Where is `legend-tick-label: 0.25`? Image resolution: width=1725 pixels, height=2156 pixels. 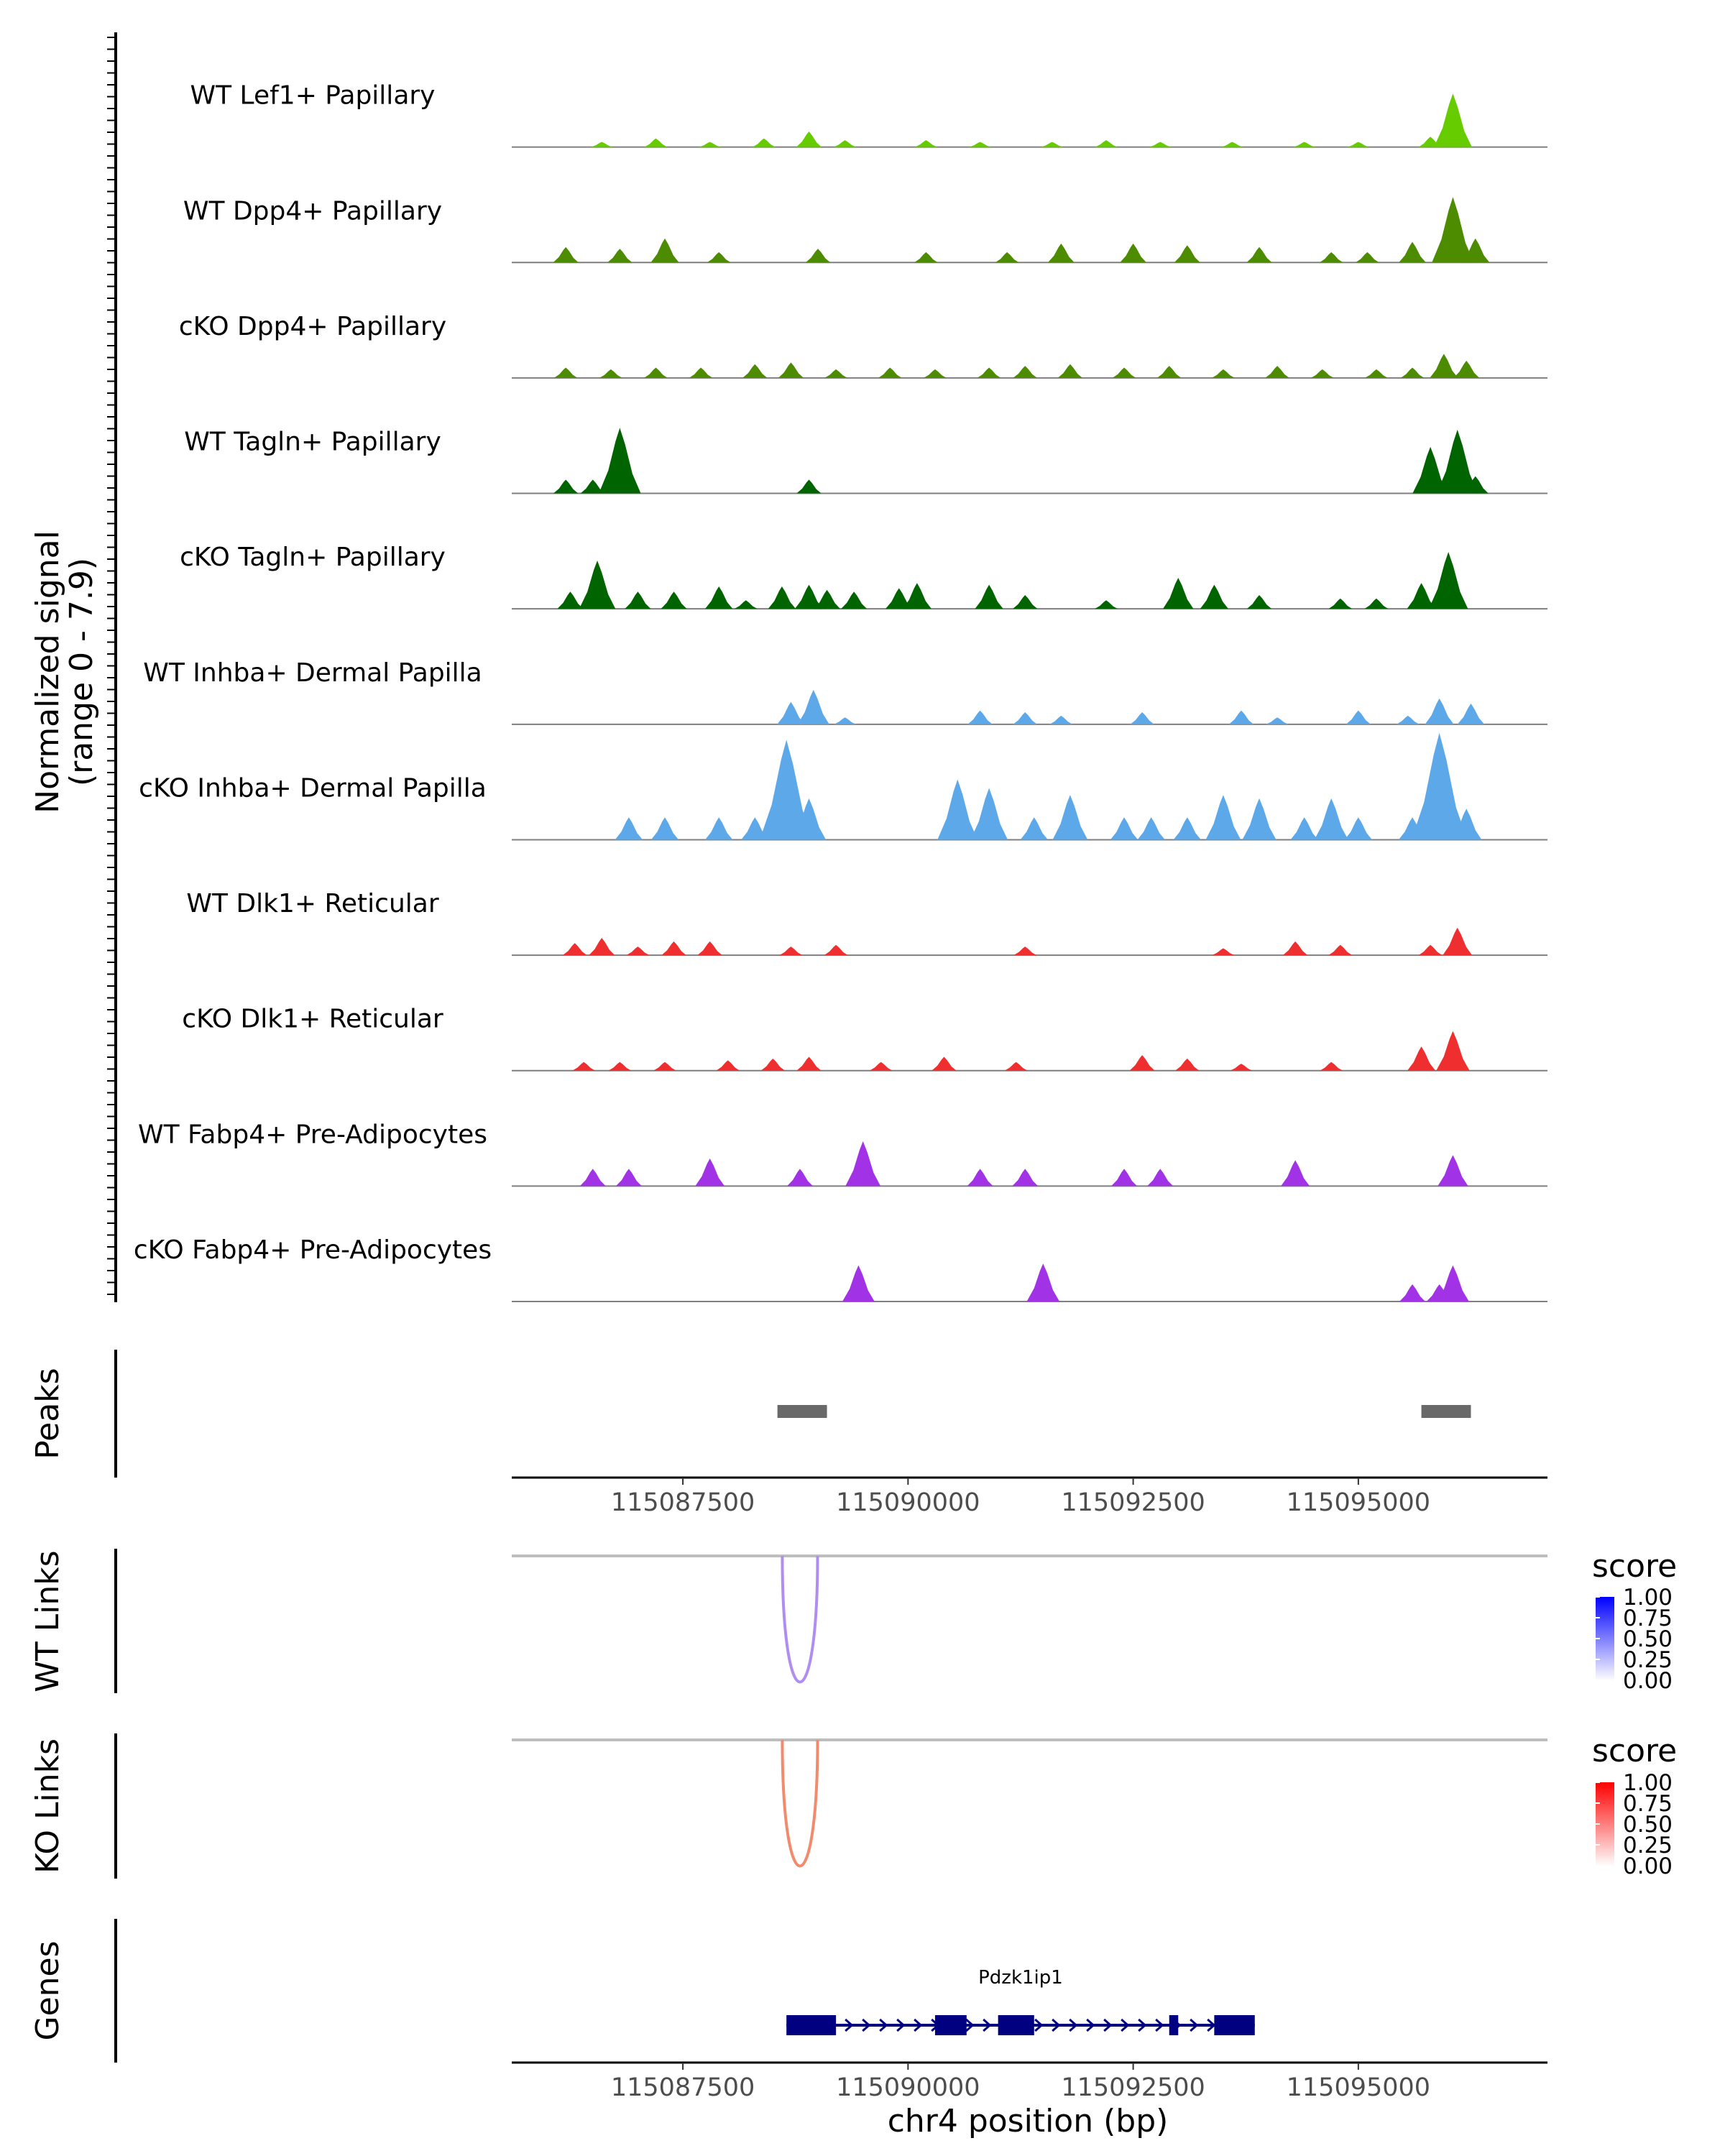
legend-tick-label: 0.25 is located at coordinates (1648, 1660).